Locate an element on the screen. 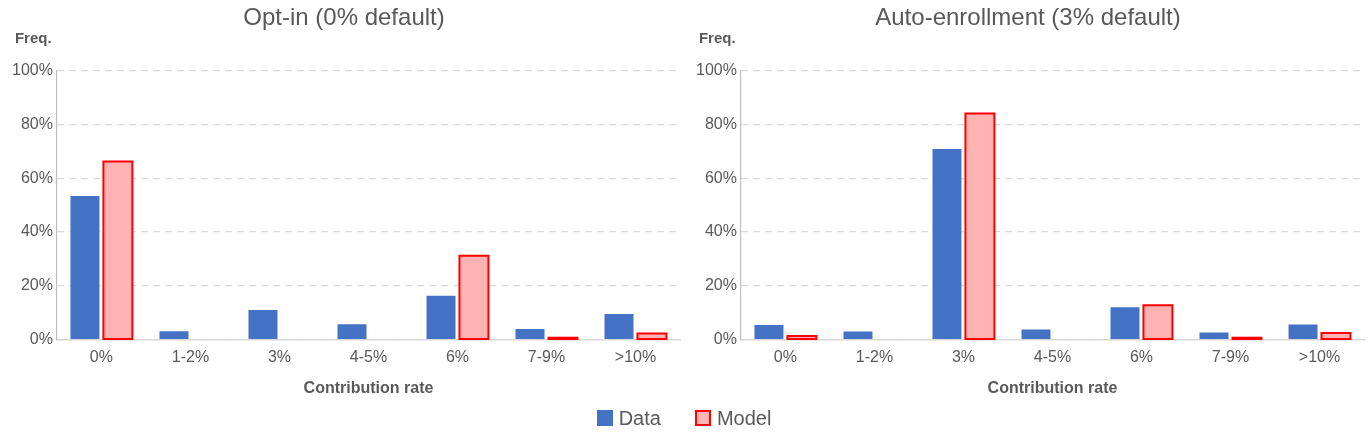  legend-label: Model is located at coordinates (744, 418).